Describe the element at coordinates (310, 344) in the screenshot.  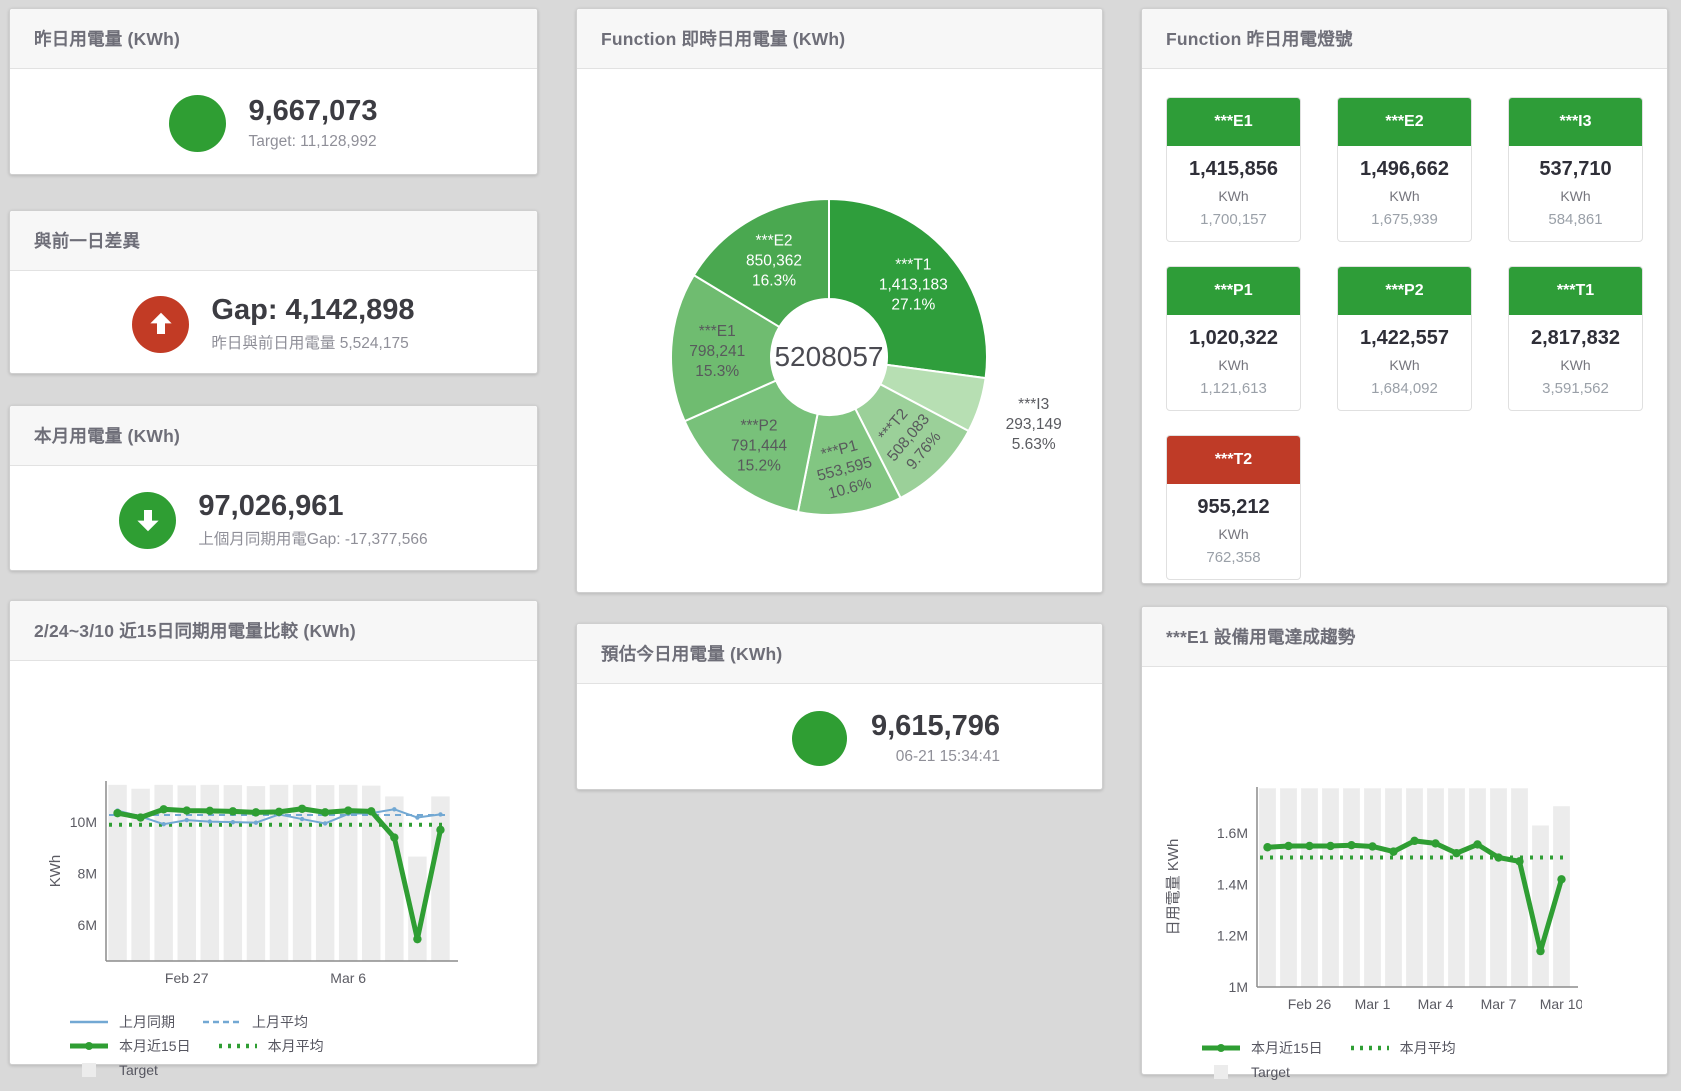
I see `day-gap-sub: 昨日與前日用電量 5,524,175` at that location.